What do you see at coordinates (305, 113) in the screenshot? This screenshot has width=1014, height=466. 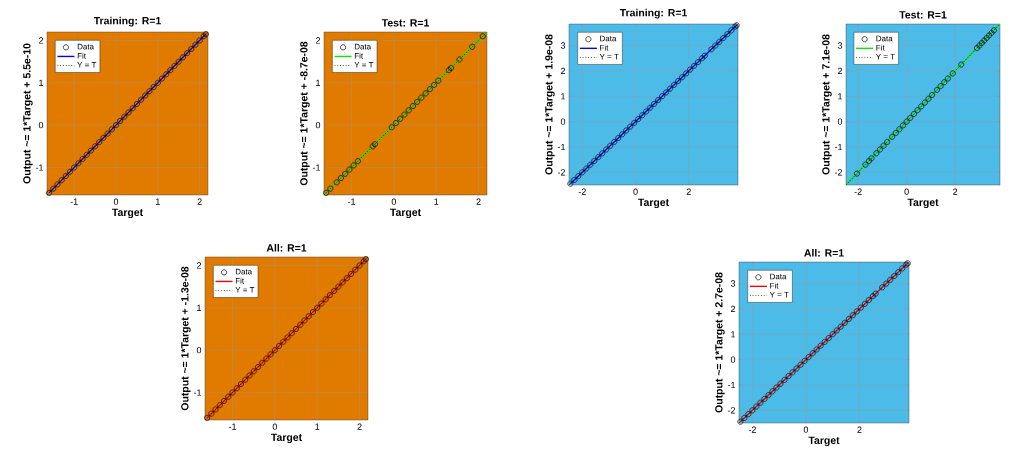 I see `y-axis-title: Output ~= 1*Target + -8.7e-08` at bounding box center [305, 113].